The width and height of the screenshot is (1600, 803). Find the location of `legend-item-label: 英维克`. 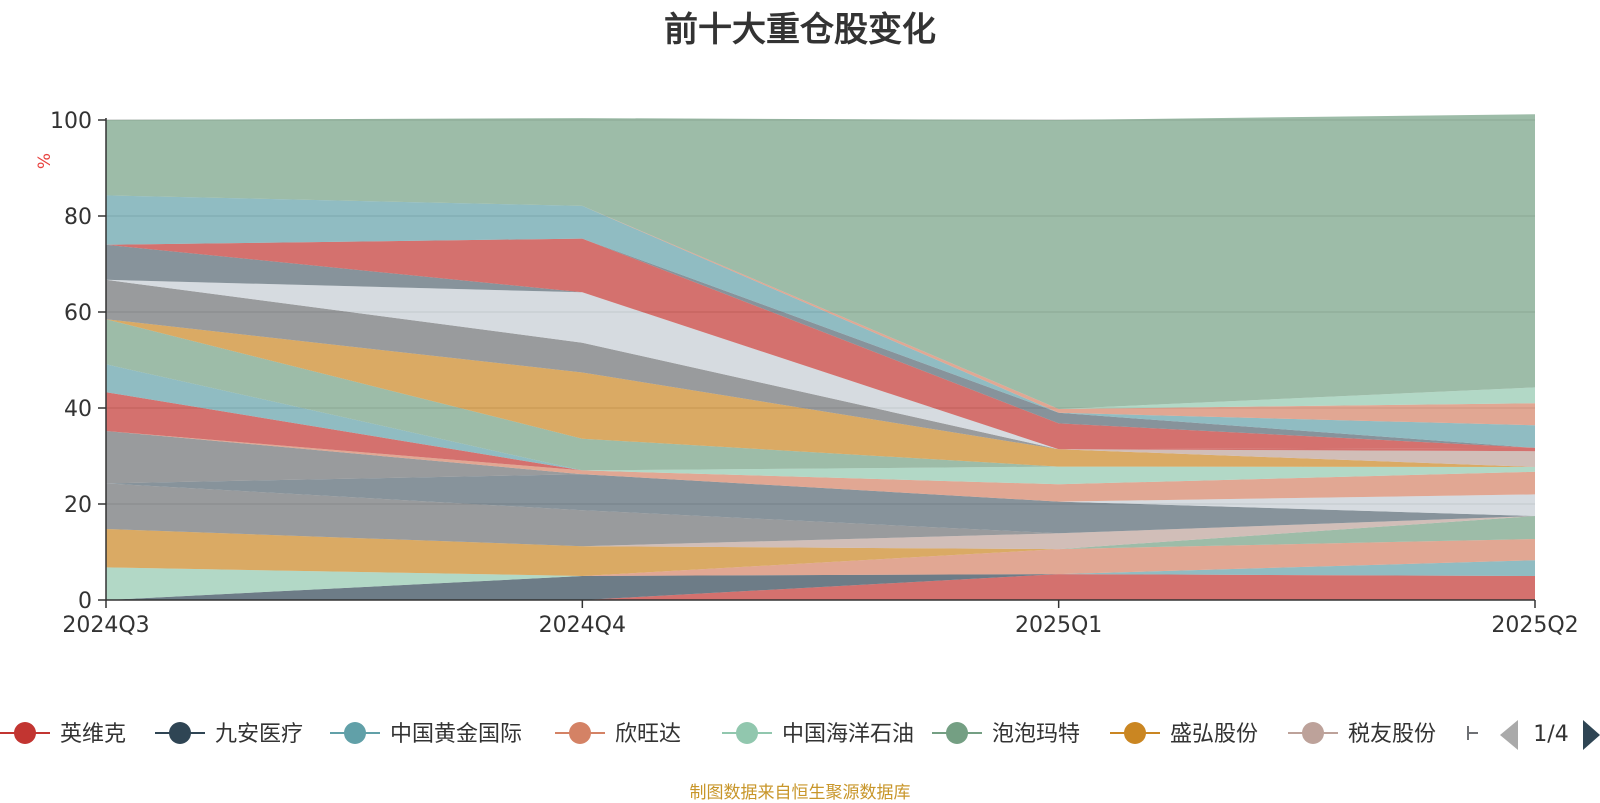

legend-item-label: 英维克 is located at coordinates (93, 734).